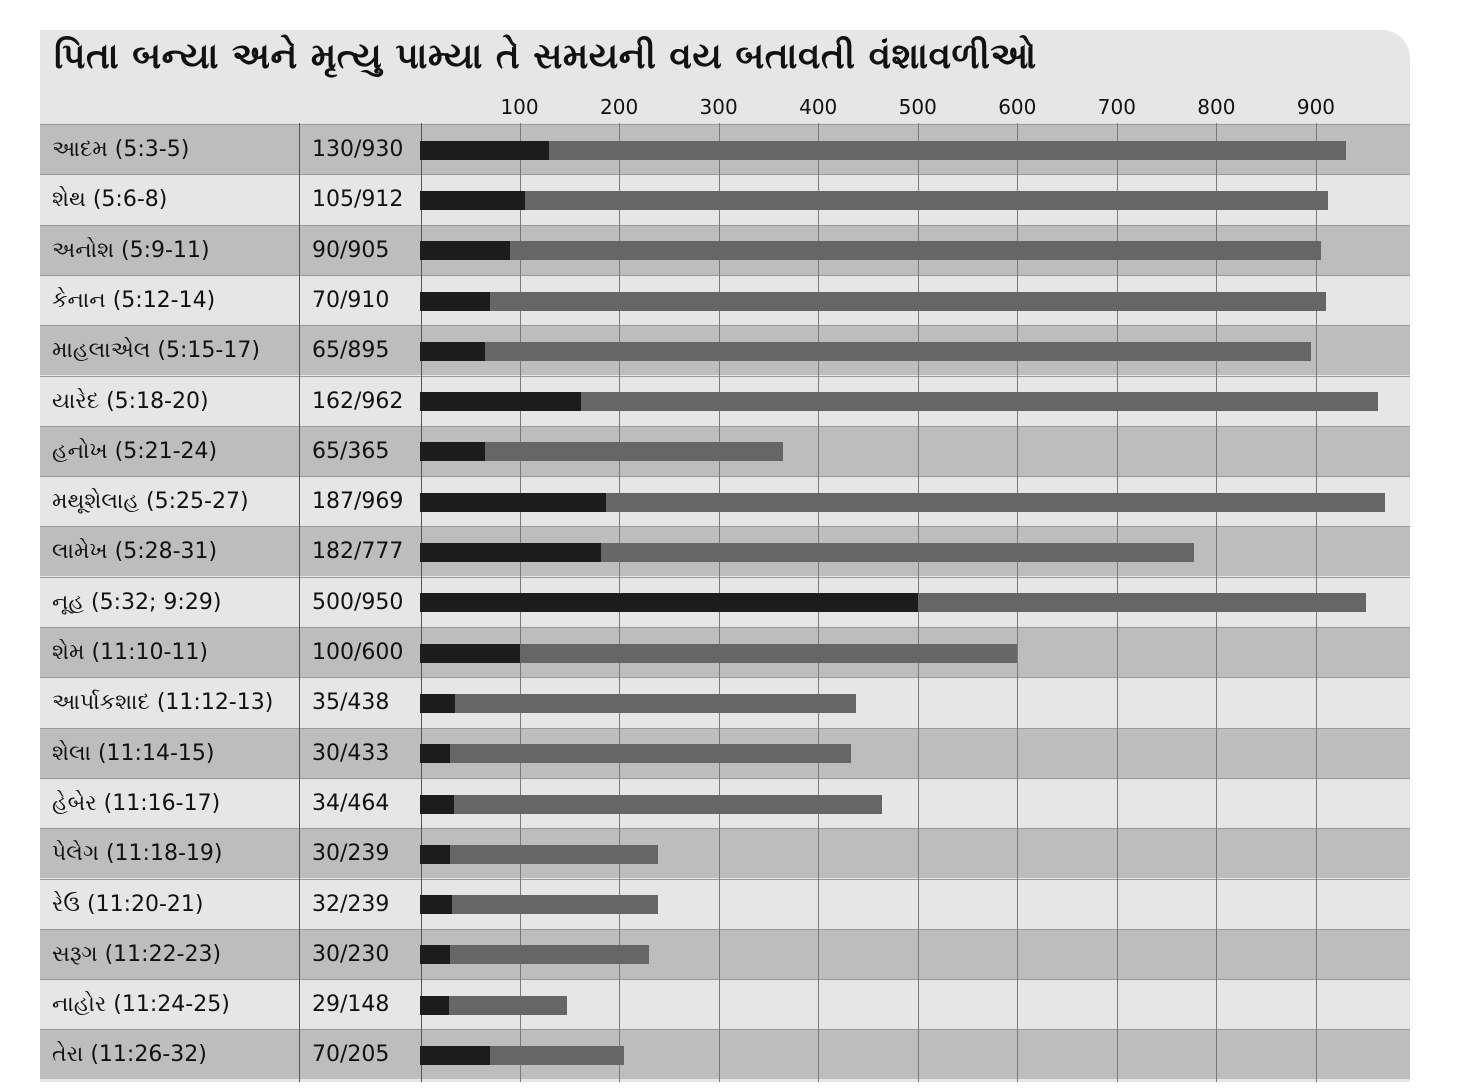 Image resolution: width=1463 pixels, height=1092 pixels. What do you see at coordinates (141, 1005) in the screenshot?
I see `row-name: નાહોર (11:24-25)` at bounding box center [141, 1005].